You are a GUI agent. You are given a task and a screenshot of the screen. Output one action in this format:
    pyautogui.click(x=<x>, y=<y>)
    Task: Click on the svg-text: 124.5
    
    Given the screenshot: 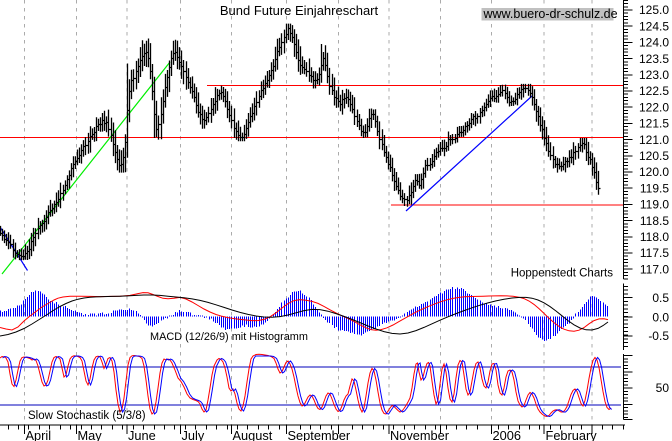 What is the action you would take?
    pyautogui.click(x=654, y=26)
    